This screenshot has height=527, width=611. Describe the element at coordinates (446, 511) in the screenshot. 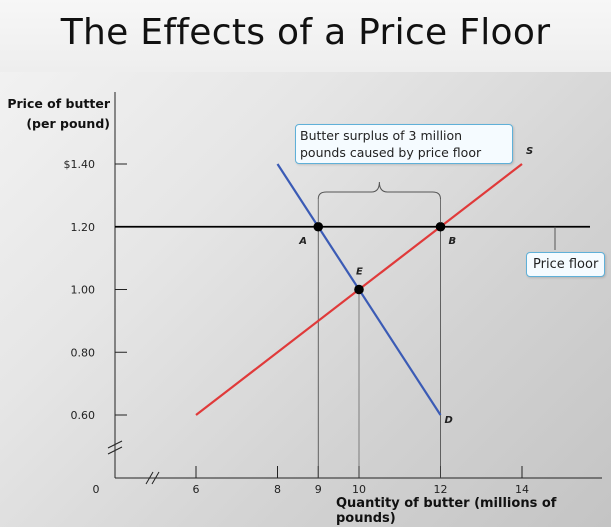

I see `x-axis-label: Quantity of butter (millions of pounds)` at that location.